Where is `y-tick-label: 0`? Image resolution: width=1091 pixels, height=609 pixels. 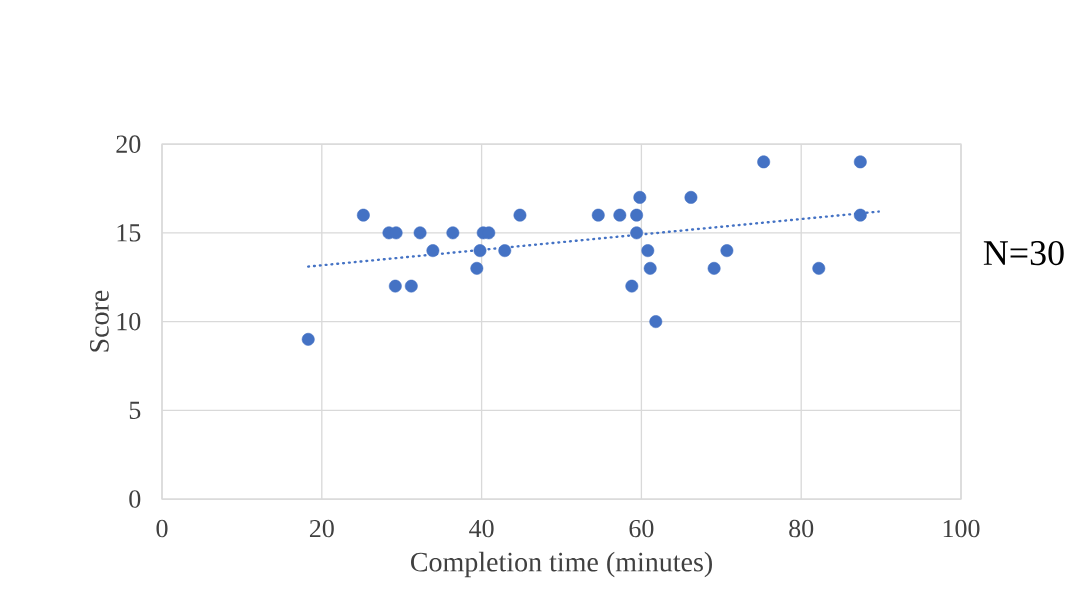
y-tick-label: 0 is located at coordinates (135, 499).